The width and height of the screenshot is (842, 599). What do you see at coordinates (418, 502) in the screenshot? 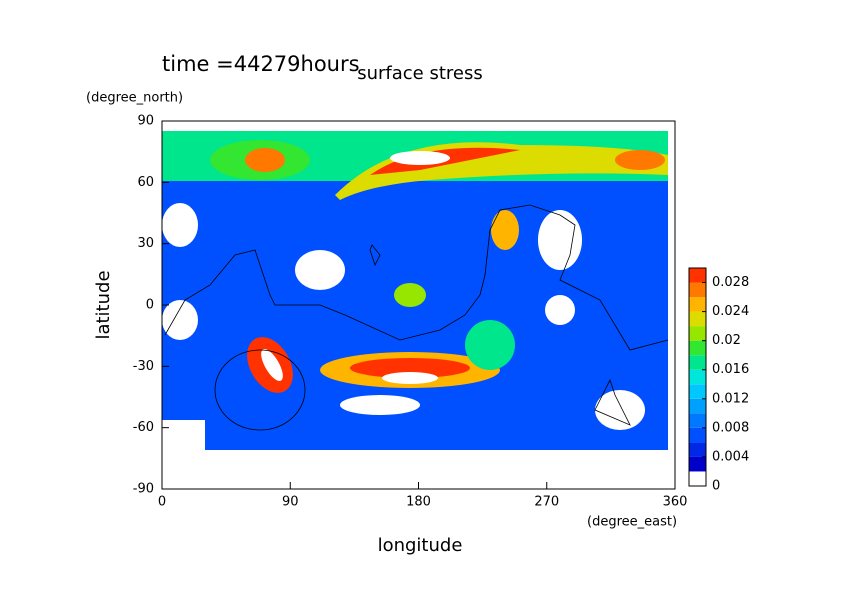
I see `x-tick-label: 180` at bounding box center [418, 502].